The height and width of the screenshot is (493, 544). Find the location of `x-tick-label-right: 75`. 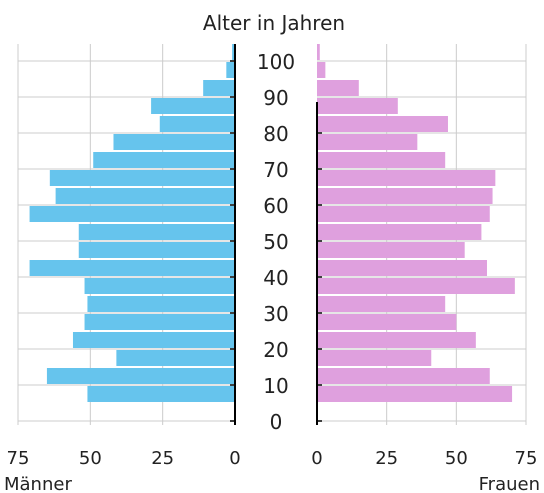

x-tick-label-right: 75 is located at coordinates (526, 458).